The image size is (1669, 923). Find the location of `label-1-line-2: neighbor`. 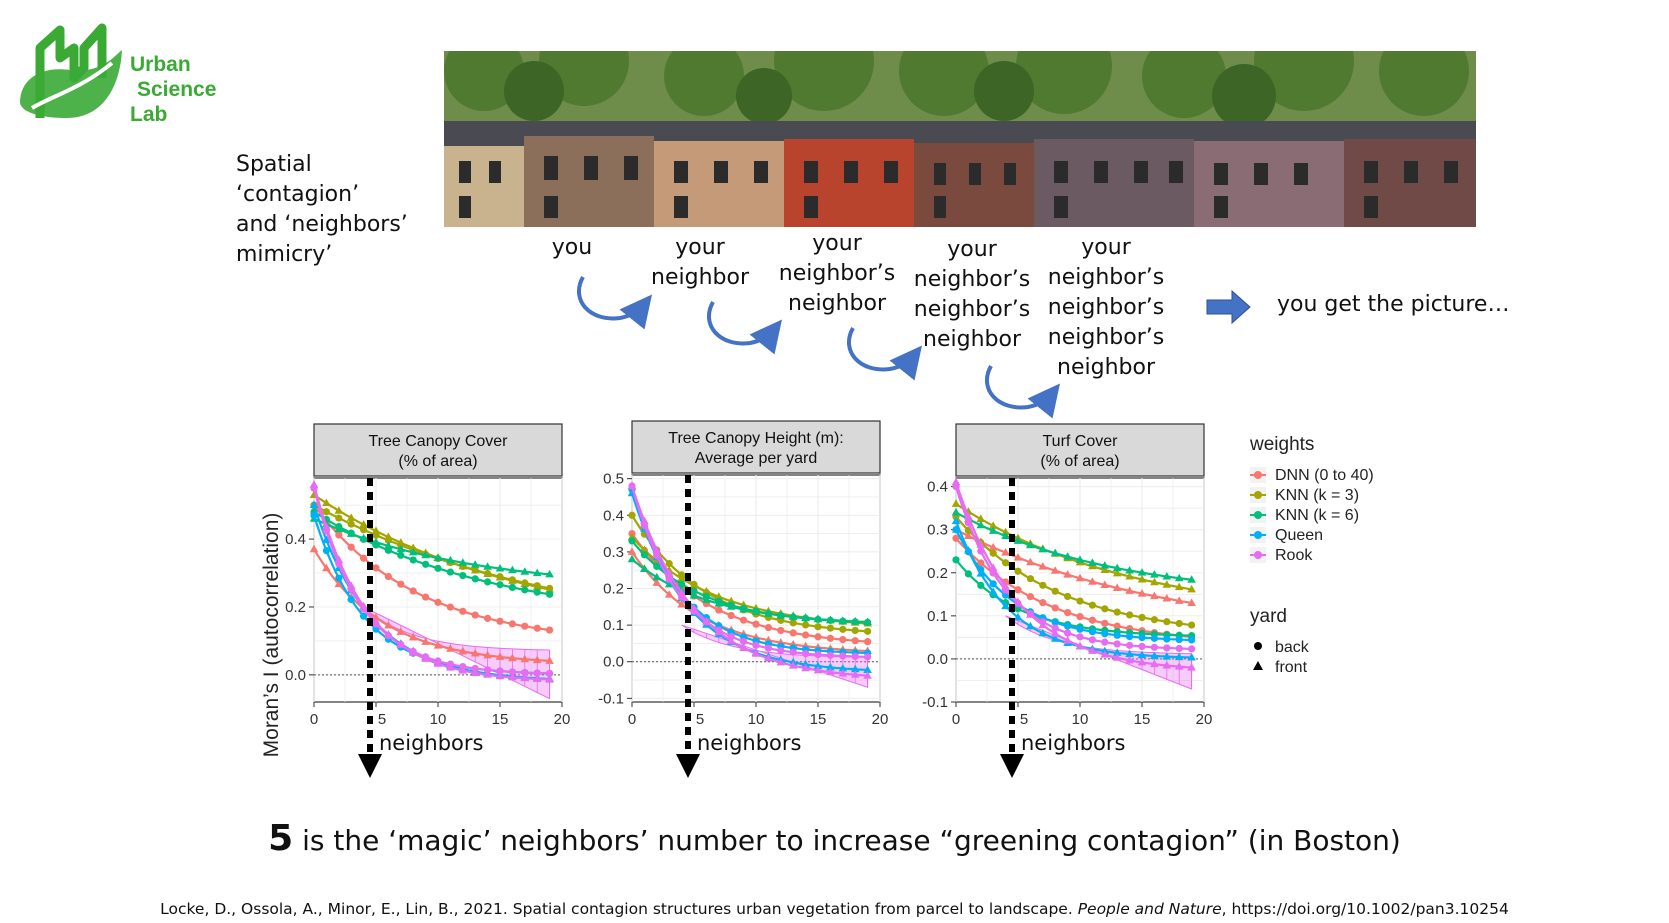

label-1-line-2: neighbor is located at coordinates (700, 277).